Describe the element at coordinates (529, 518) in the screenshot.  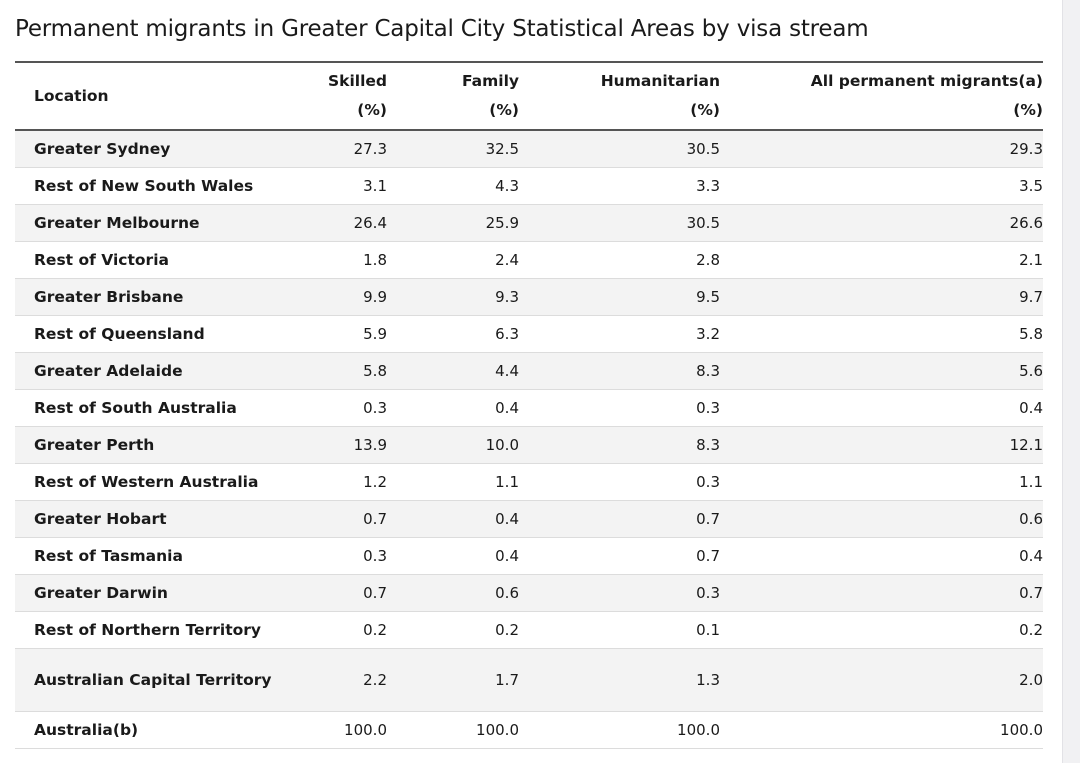
I see `table-row: Greater Hobart 0.7 0.4 0.7 0.6` at that location.